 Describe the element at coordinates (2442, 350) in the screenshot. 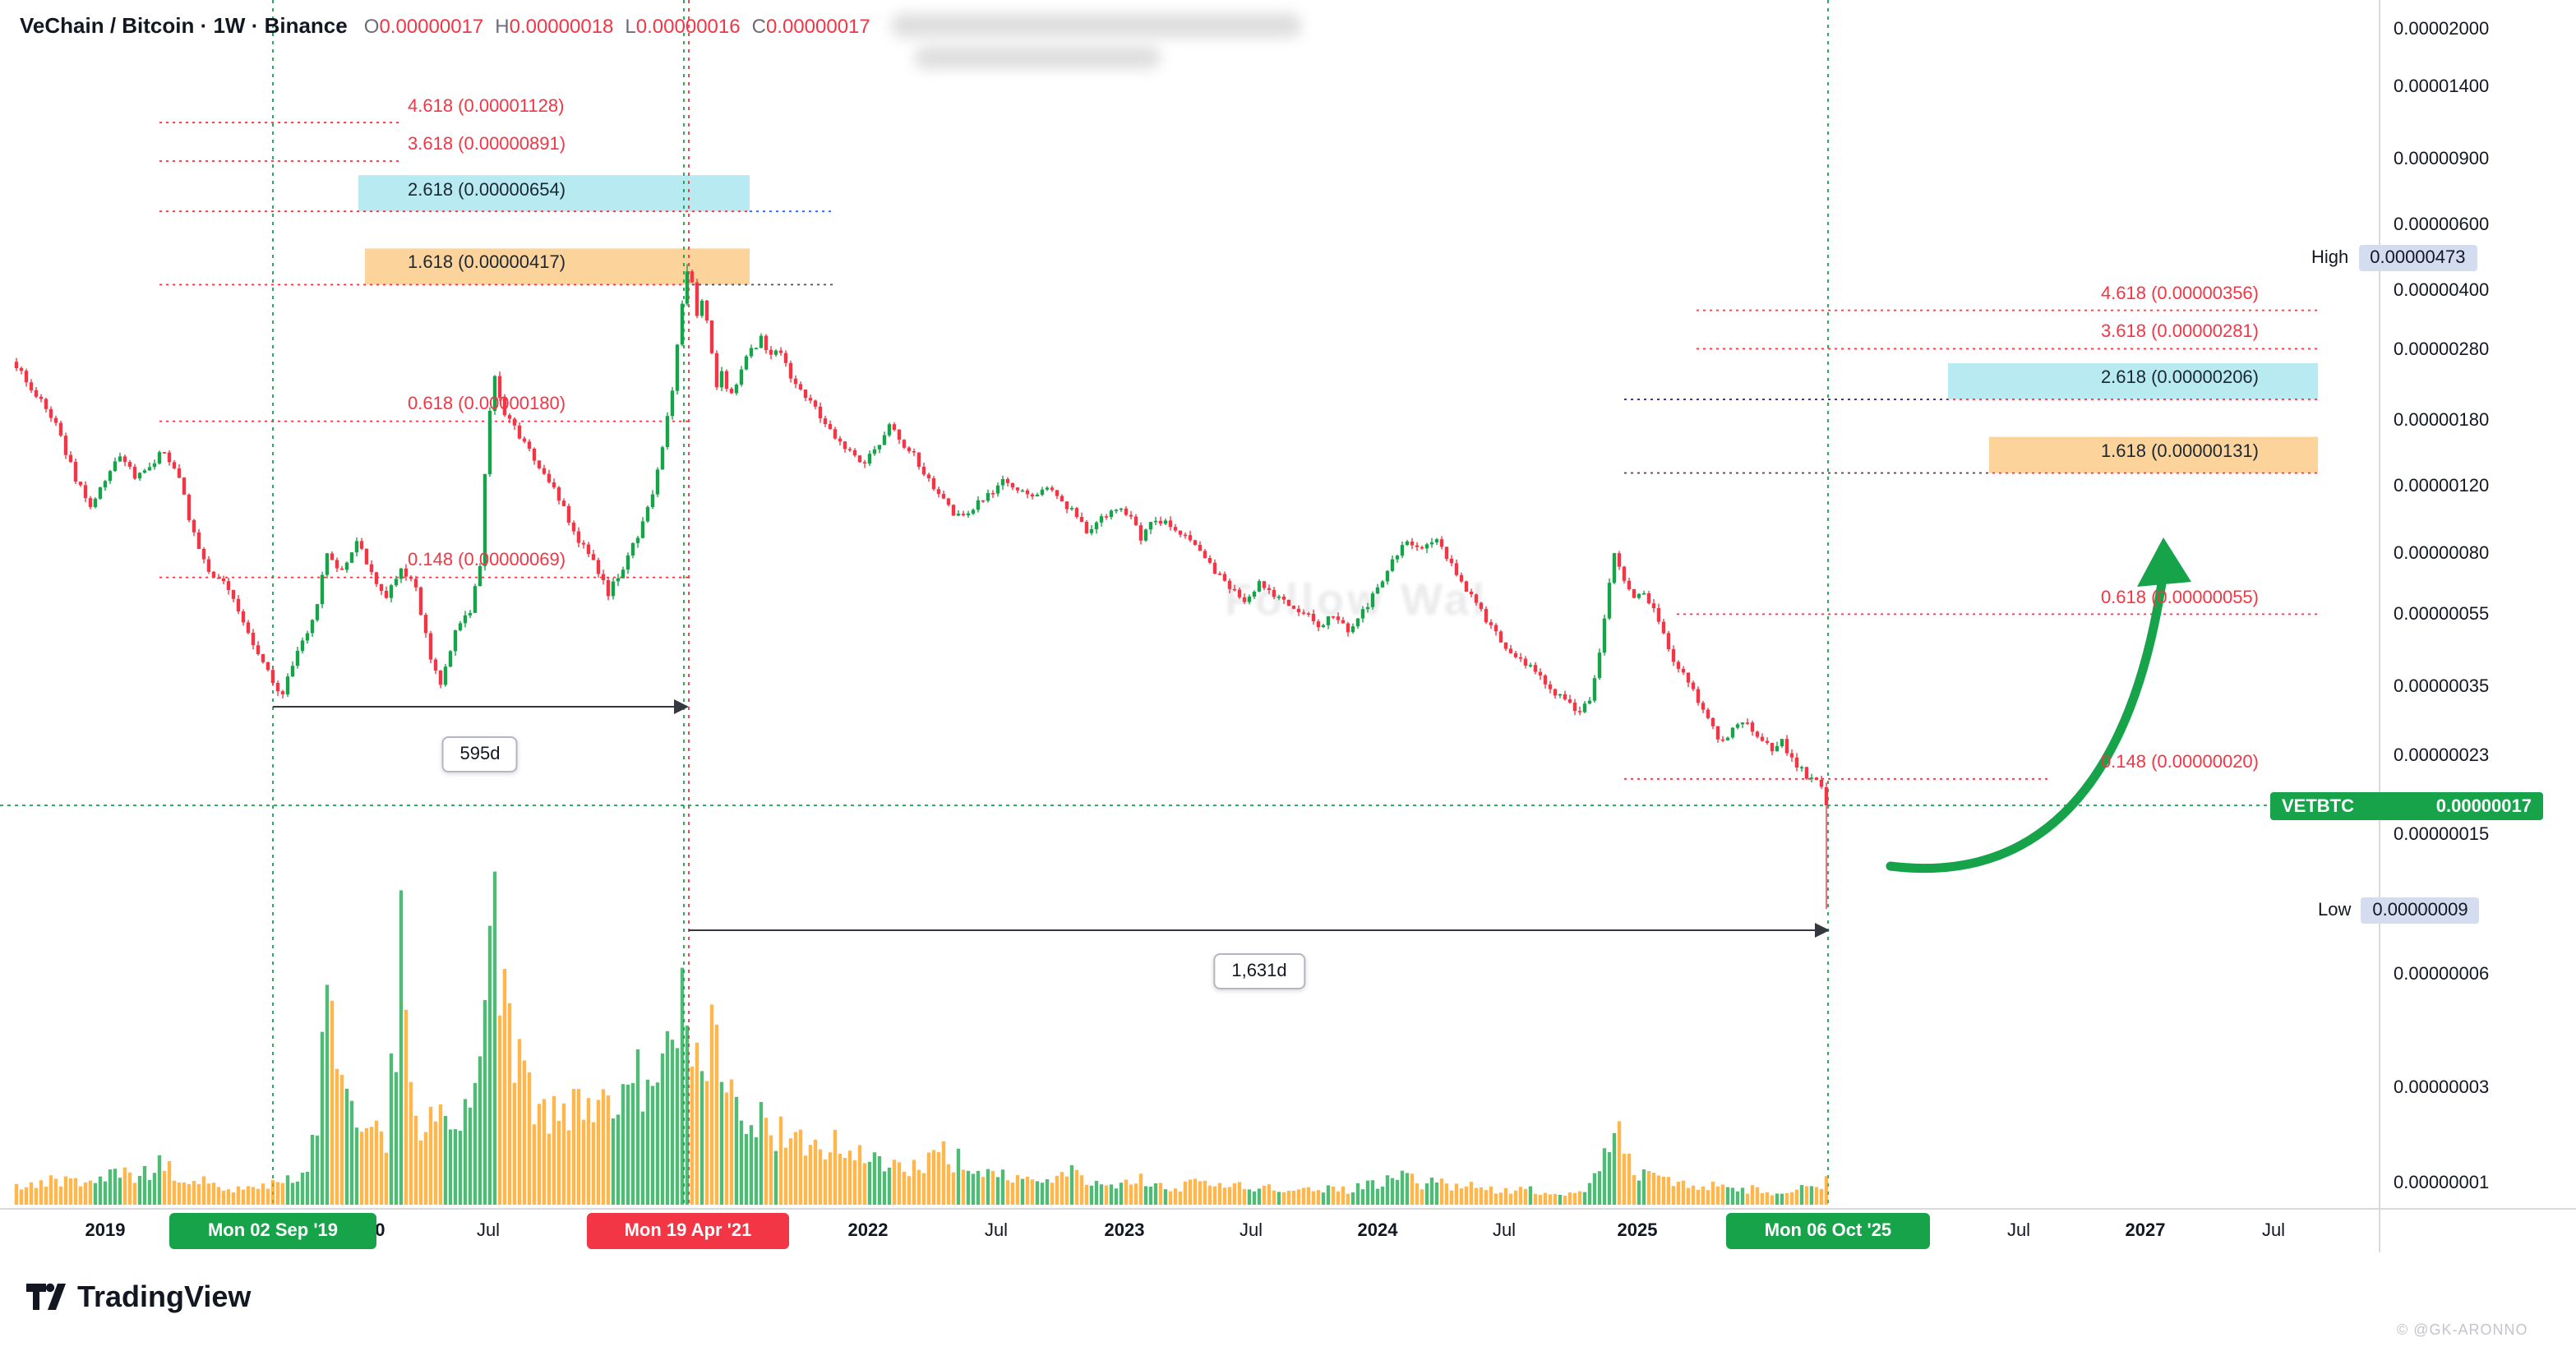

I see `price-tick: 0.00000280` at that location.